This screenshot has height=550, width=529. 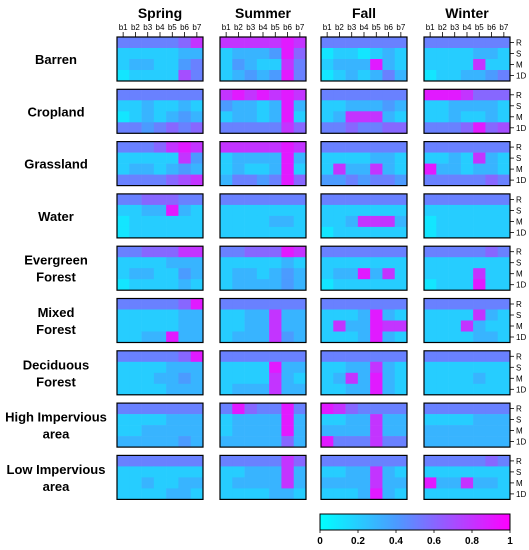 What do you see at coordinates (135, 27) in the screenshot?
I see `band-label-b2: b2` at bounding box center [135, 27].